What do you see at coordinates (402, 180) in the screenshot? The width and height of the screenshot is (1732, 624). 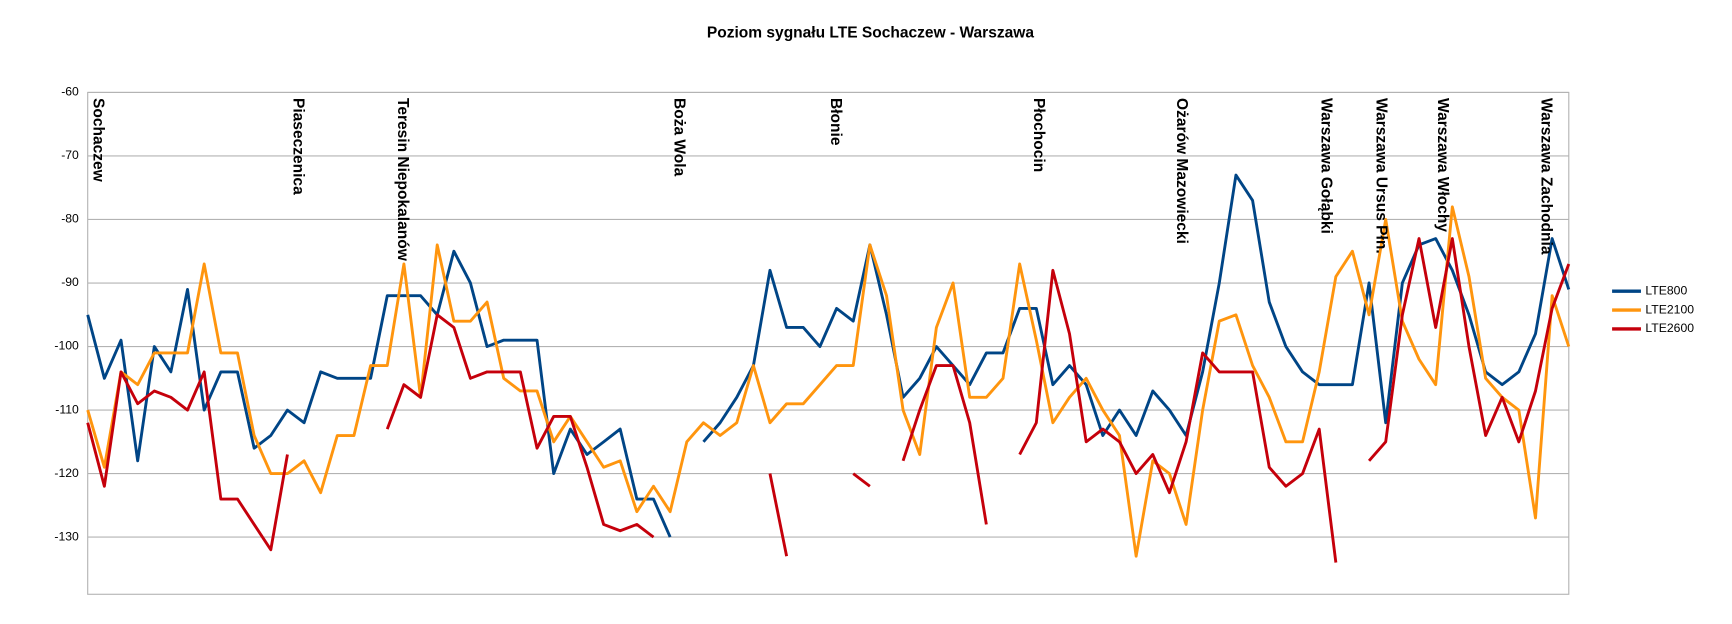 I see `station-label: Teresin Niepokalanów` at bounding box center [402, 180].